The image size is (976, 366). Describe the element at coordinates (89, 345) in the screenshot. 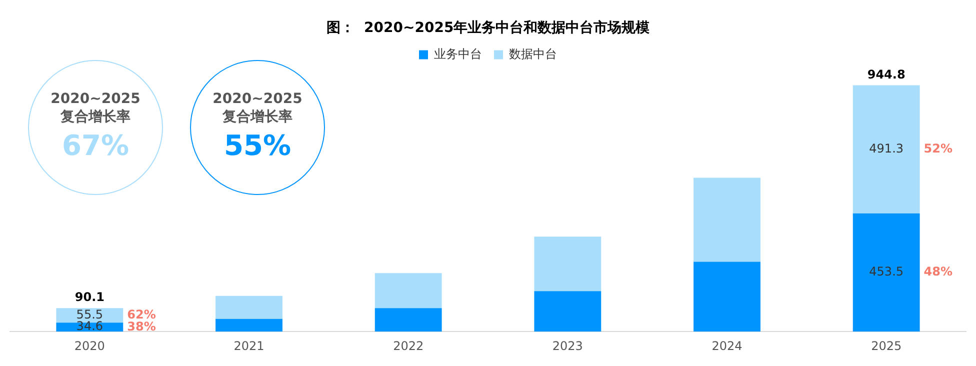

I see `x-tick-label: 2020` at that location.